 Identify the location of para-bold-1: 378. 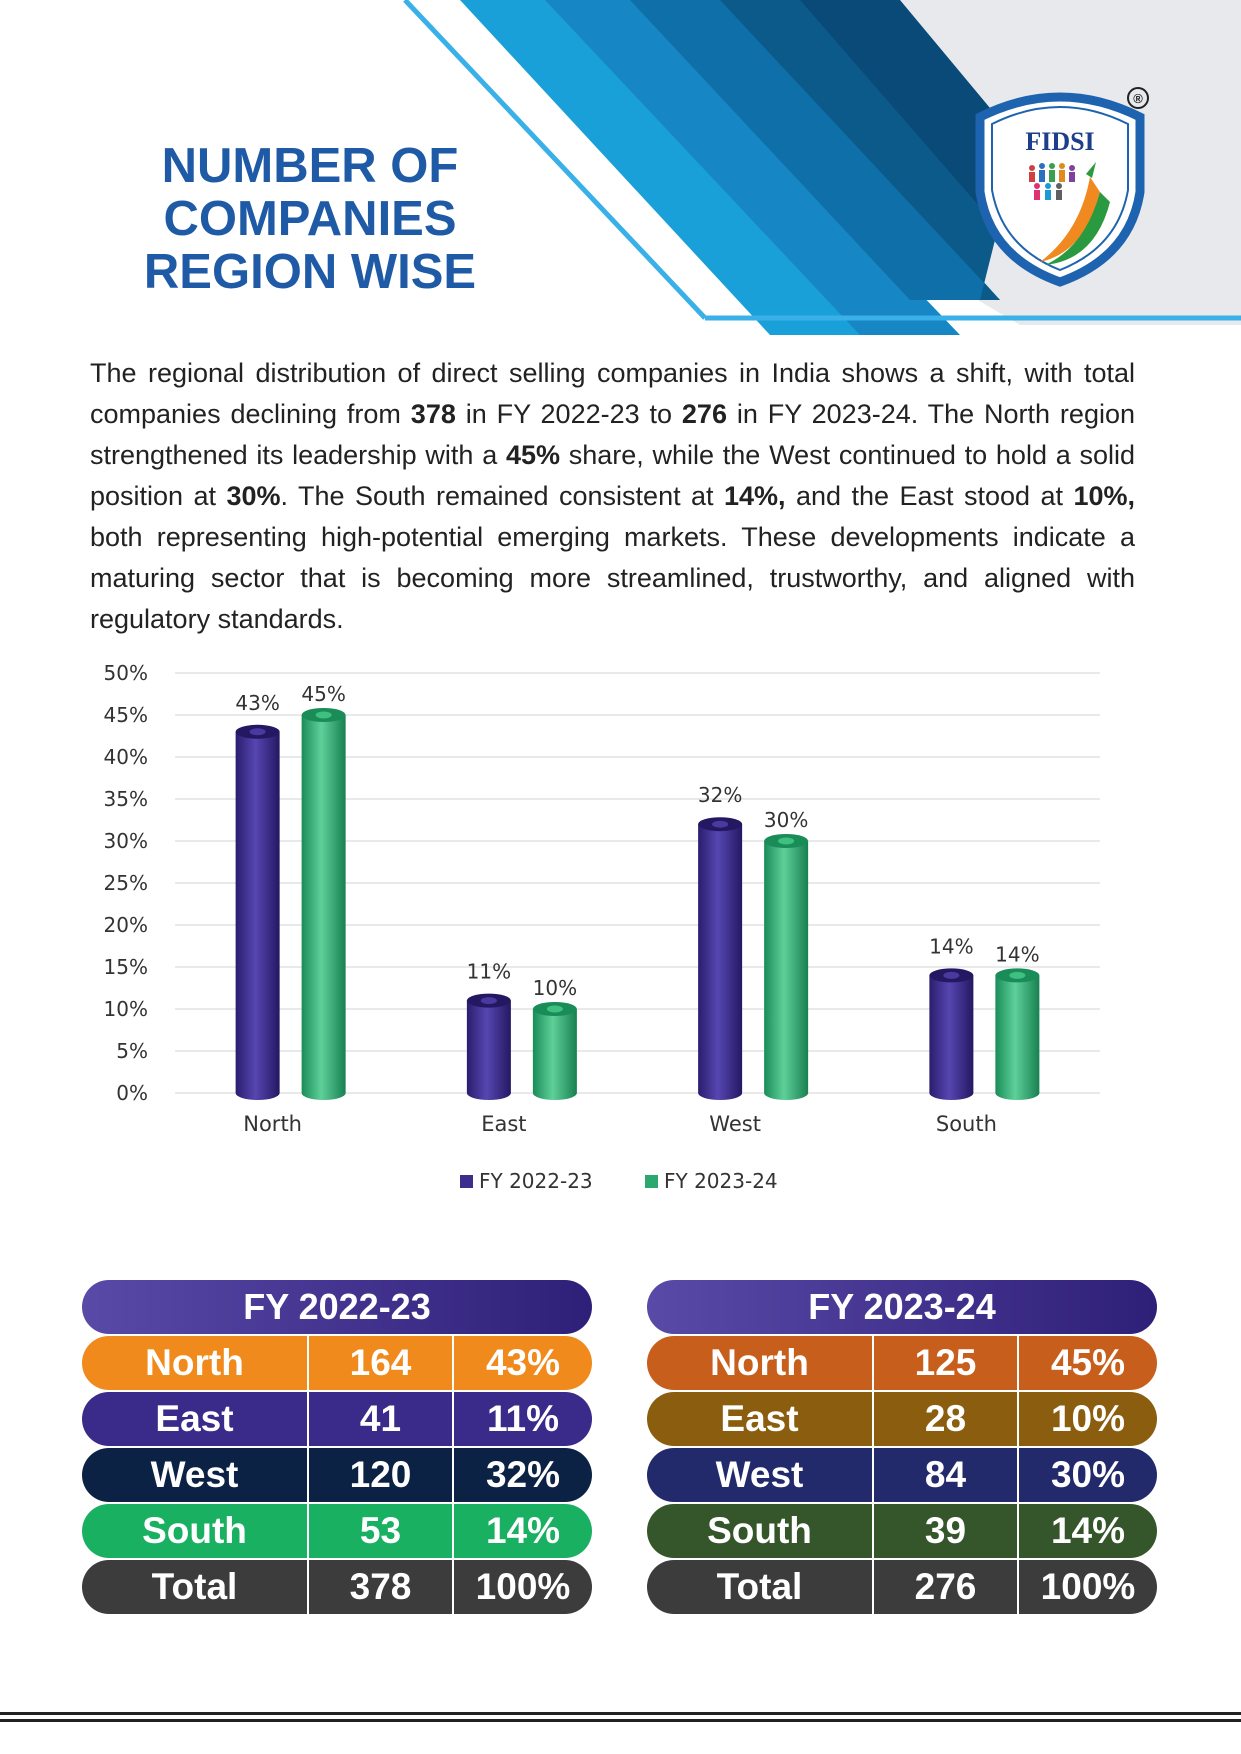
(433, 414).